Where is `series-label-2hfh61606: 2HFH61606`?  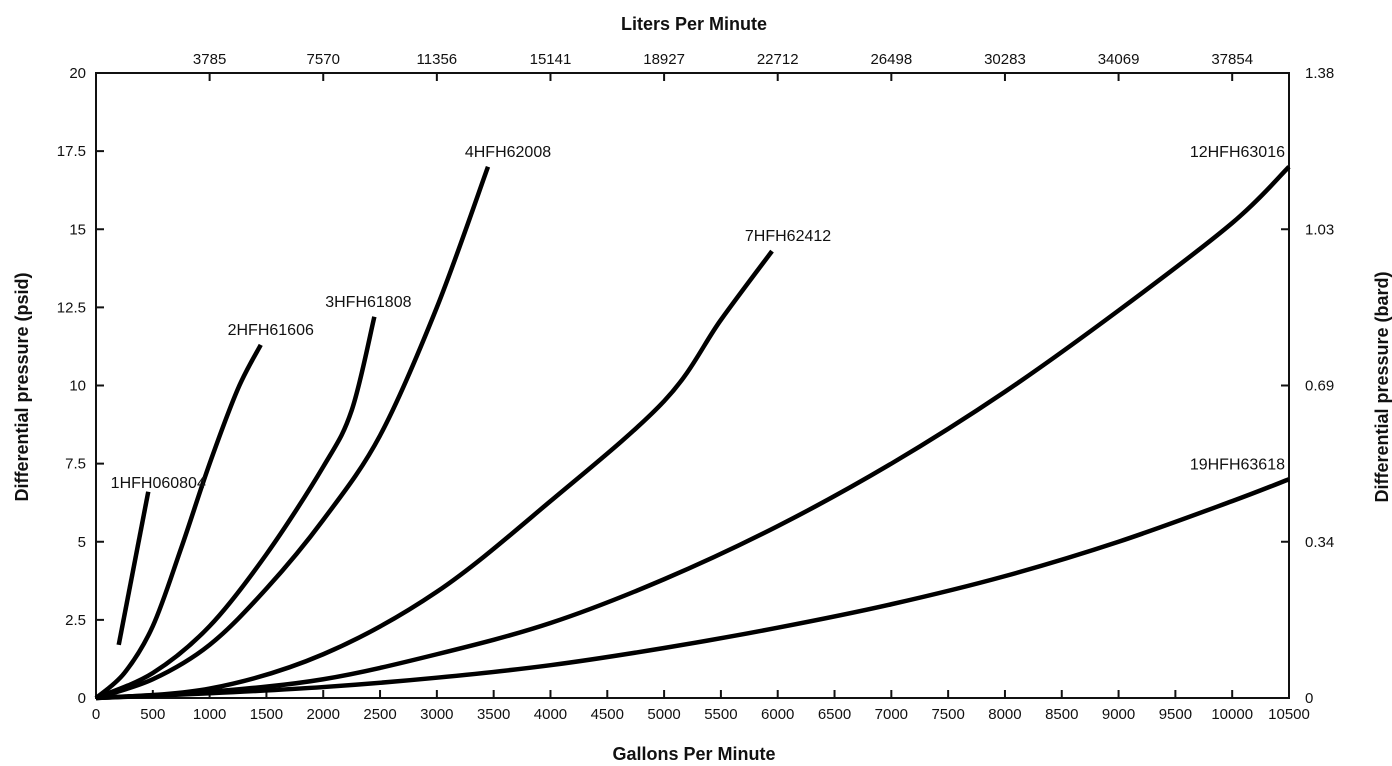
series-label-2hfh61606: 2HFH61606 is located at coordinates (271, 330).